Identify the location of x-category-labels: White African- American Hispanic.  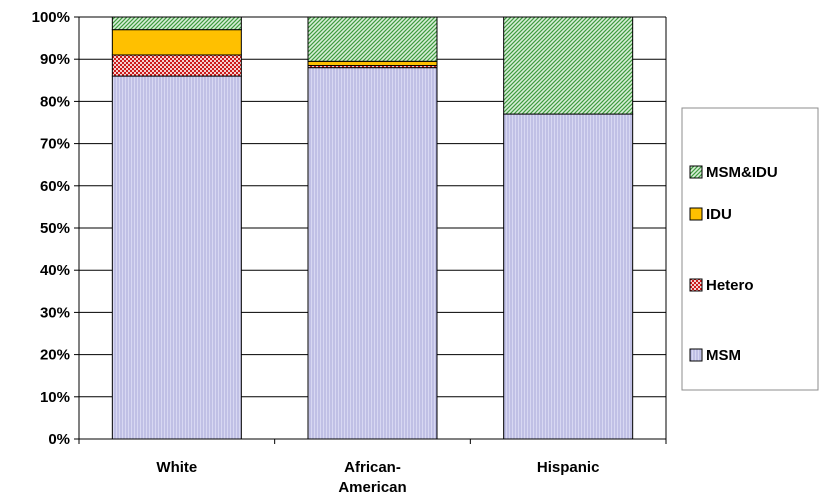
(377, 477).